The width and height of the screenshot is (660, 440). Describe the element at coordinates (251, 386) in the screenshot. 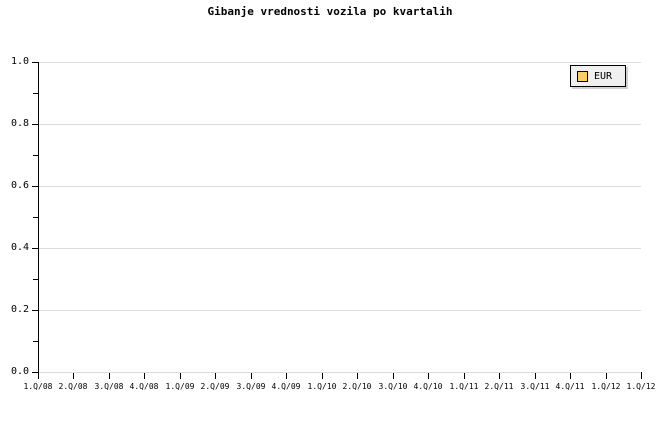

I see `x-axis-label: 3.Q/09` at that location.